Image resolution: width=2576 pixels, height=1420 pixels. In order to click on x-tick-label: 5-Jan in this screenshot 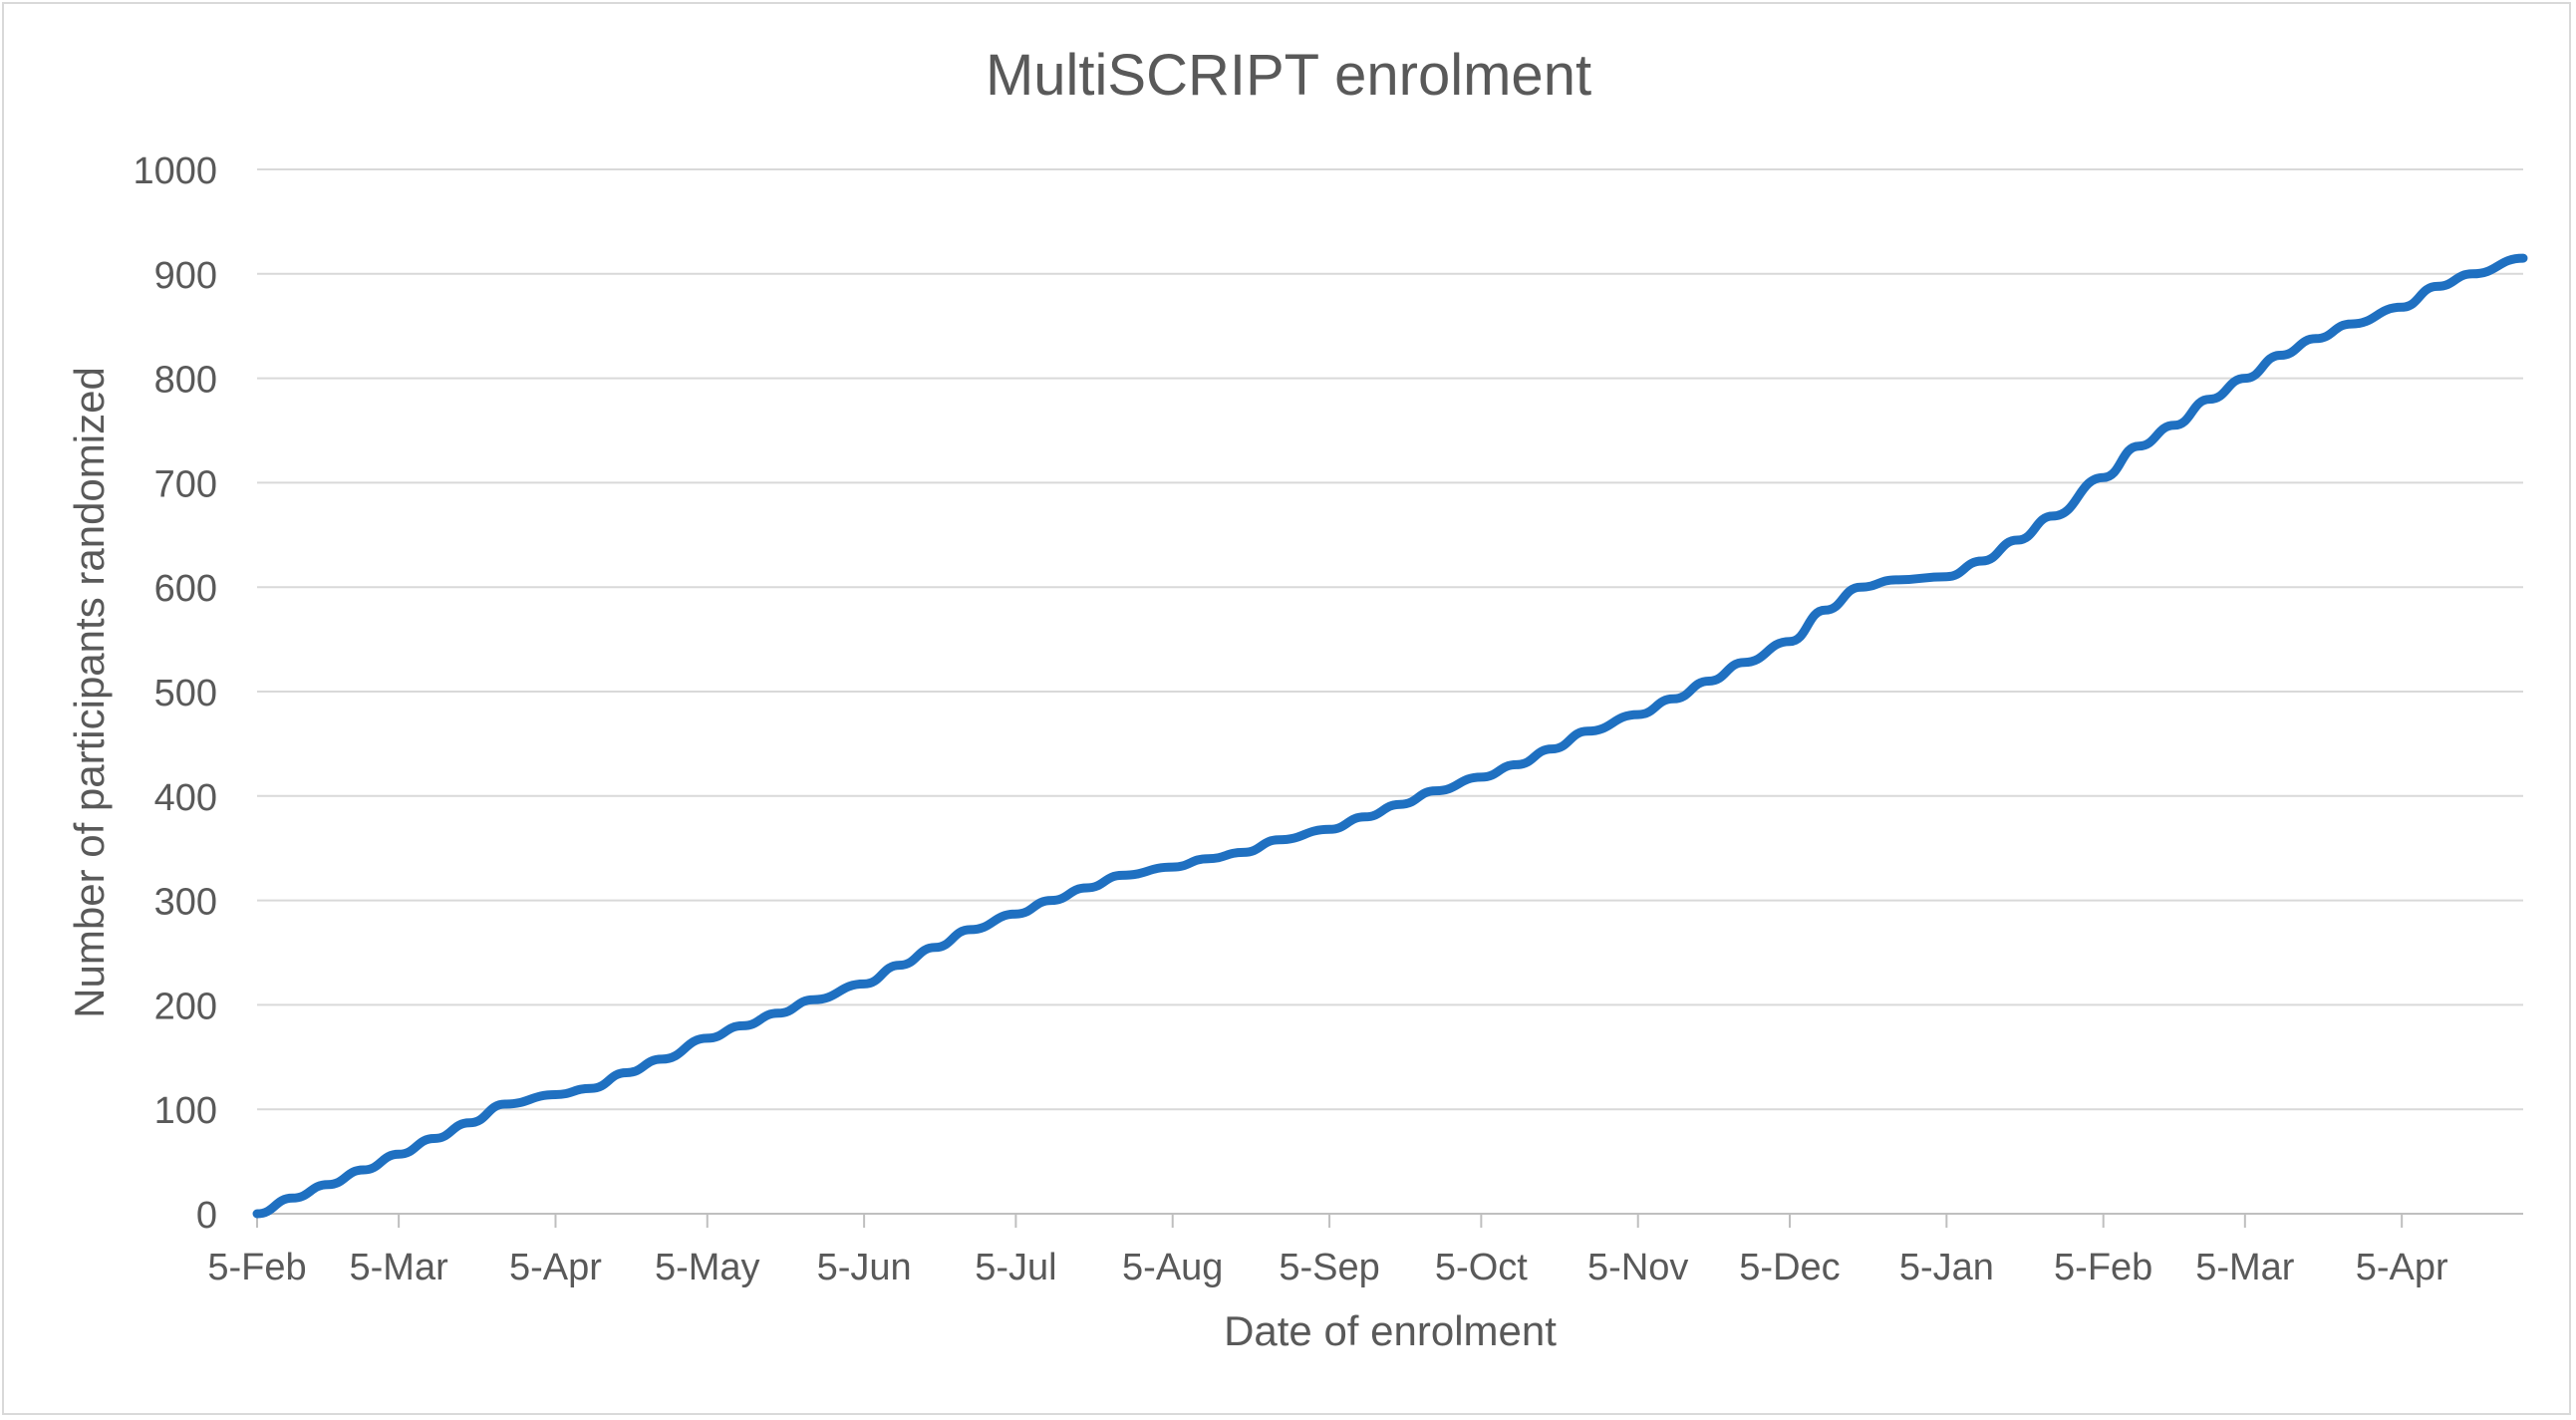, I will do `click(1946, 1268)`.